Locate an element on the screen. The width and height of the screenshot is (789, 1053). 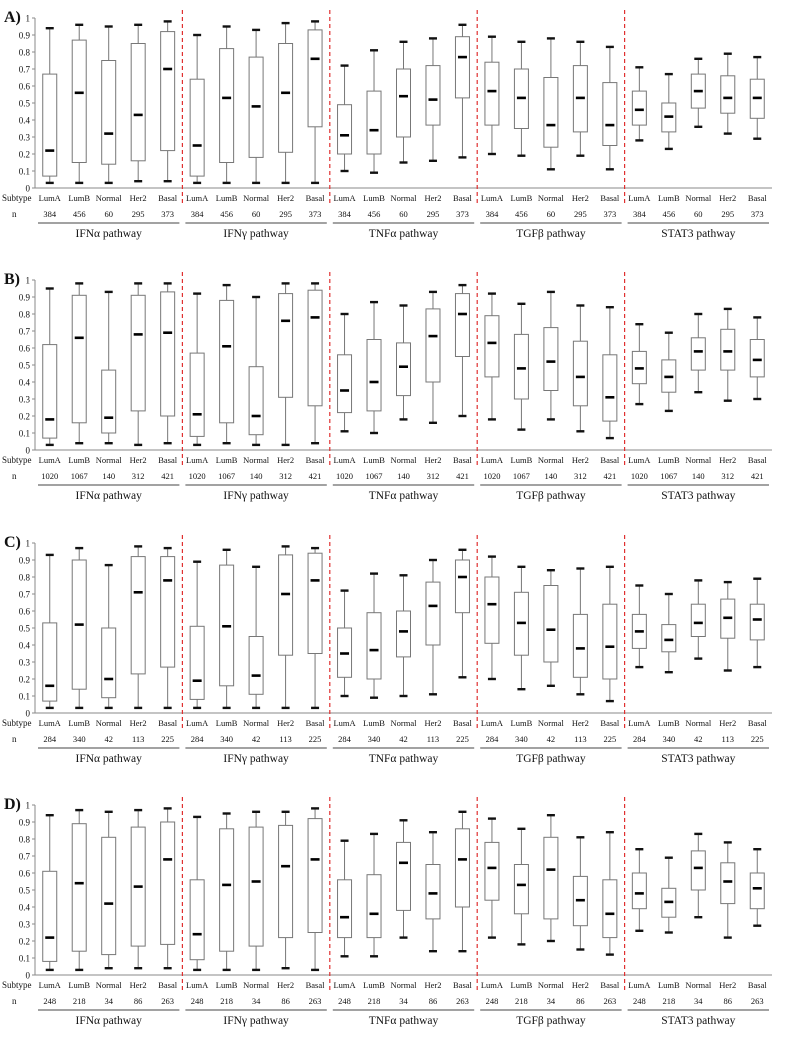
pathway-label: IFNγ pathway is located at coordinates (256, 234).